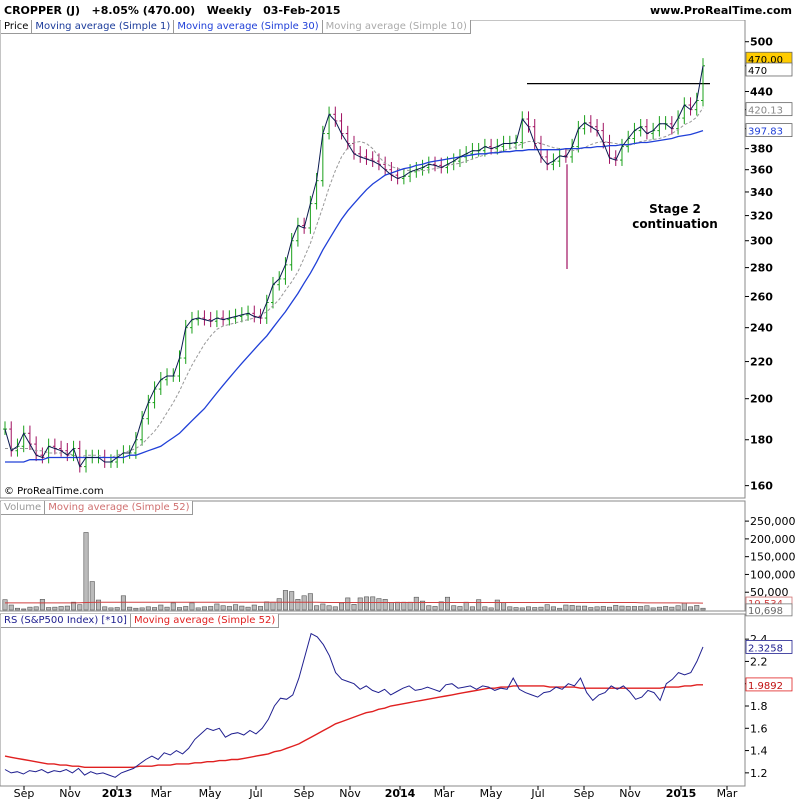  What do you see at coordinates (759, 751) in the screenshot?
I see `rs-tick-label: 1.4` at bounding box center [759, 751].